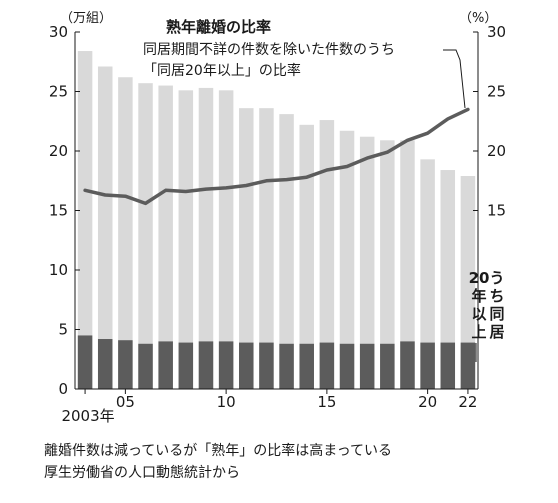  What do you see at coordinates (269, 50) in the screenshot?
I see `line-note-line-1: 同居期間不詳の件数を除いた件数のうち` at bounding box center [269, 50].